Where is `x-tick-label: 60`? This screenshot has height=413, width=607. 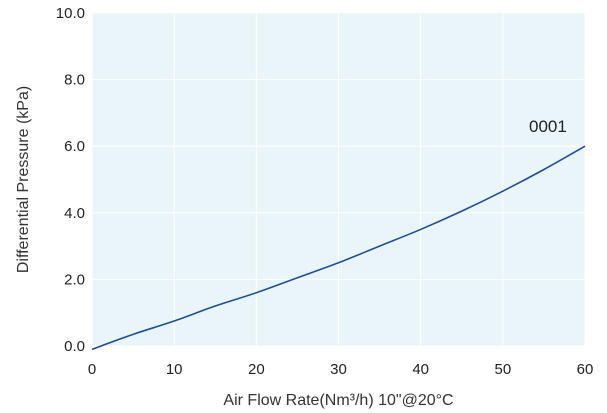 x-tick-label: 60 is located at coordinates (585, 369).